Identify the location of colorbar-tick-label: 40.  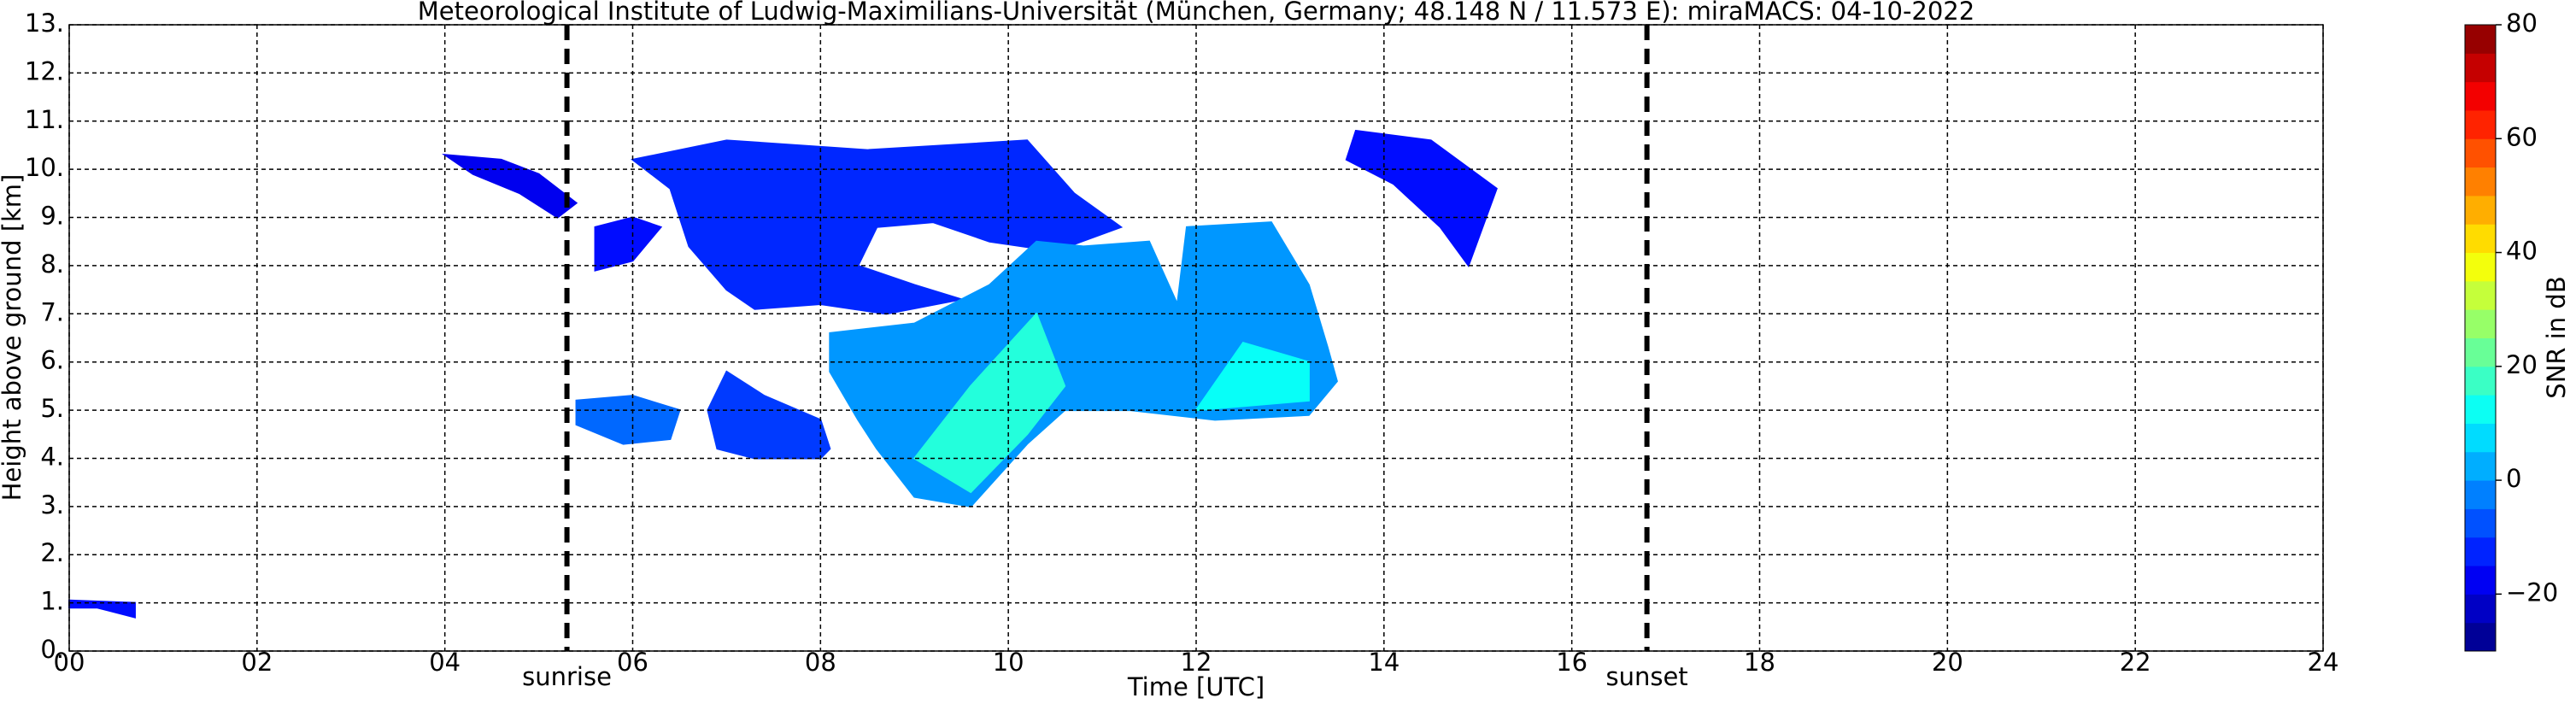
(2522, 251).